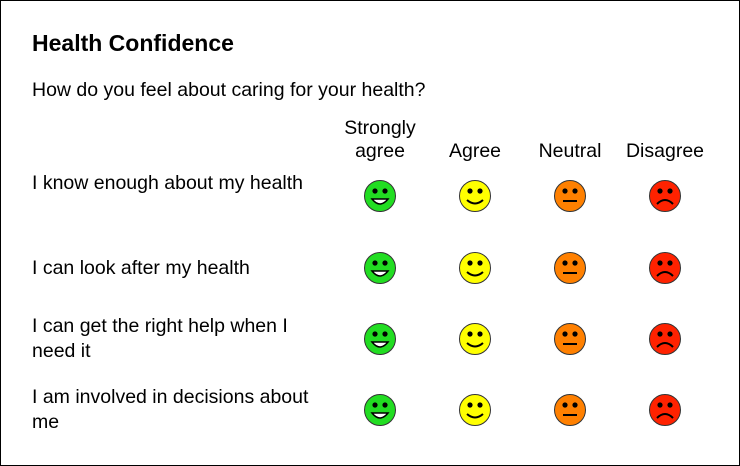 This screenshot has width=740, height=466. What do you see at coordinates (475, 151) in the screenshot?
I see `column-header-label: Agree` at bounding box center [475, 151].